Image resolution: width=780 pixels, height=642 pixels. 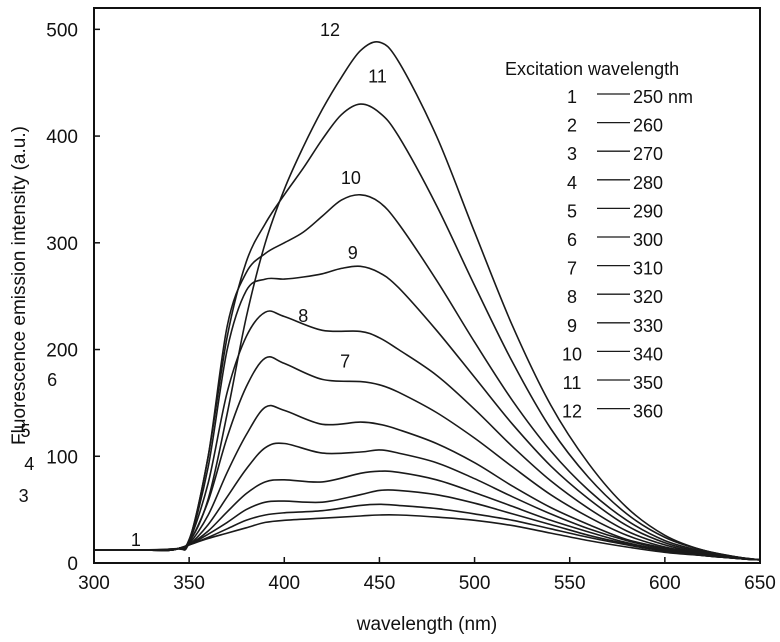 What do you see at coordinates (572, 183) in the screenshot?
I see `legend-number: 4` at bounding box center [572, 183].